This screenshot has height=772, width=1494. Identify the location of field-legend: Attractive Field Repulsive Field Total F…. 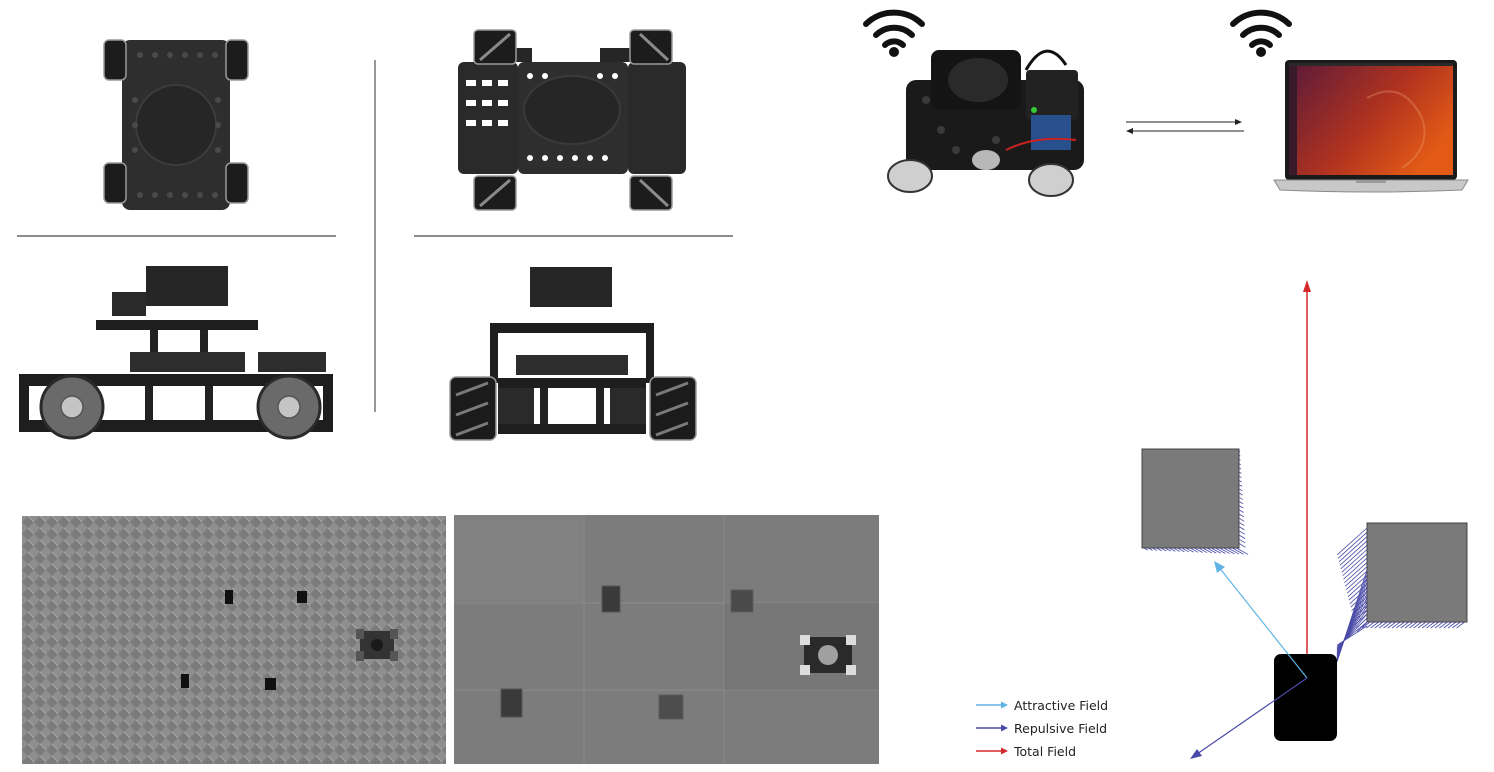
(1055, 729).